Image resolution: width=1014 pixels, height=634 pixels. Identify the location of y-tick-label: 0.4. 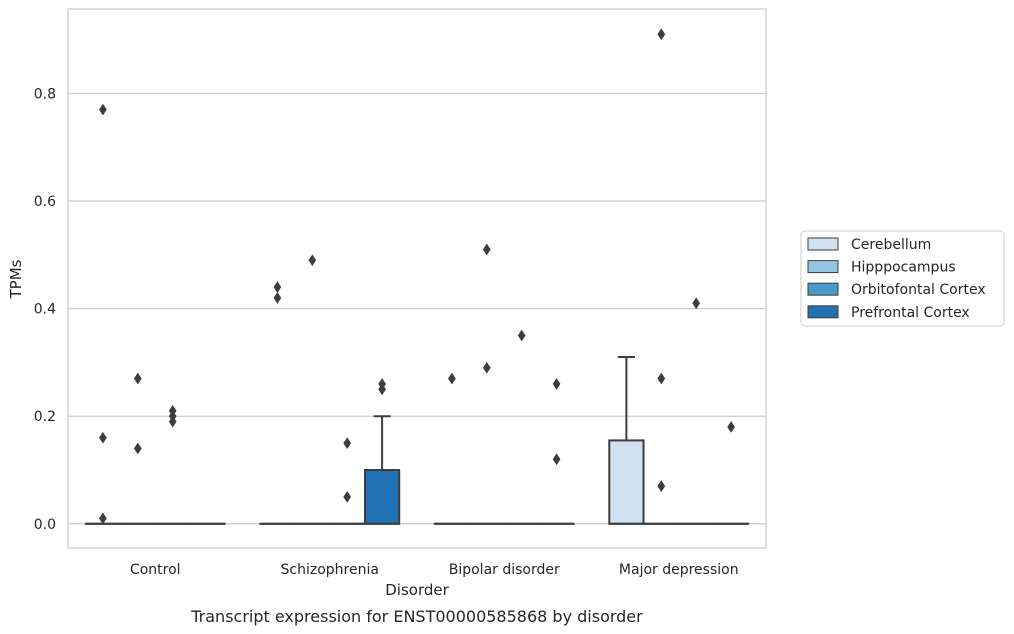
(45, 310).